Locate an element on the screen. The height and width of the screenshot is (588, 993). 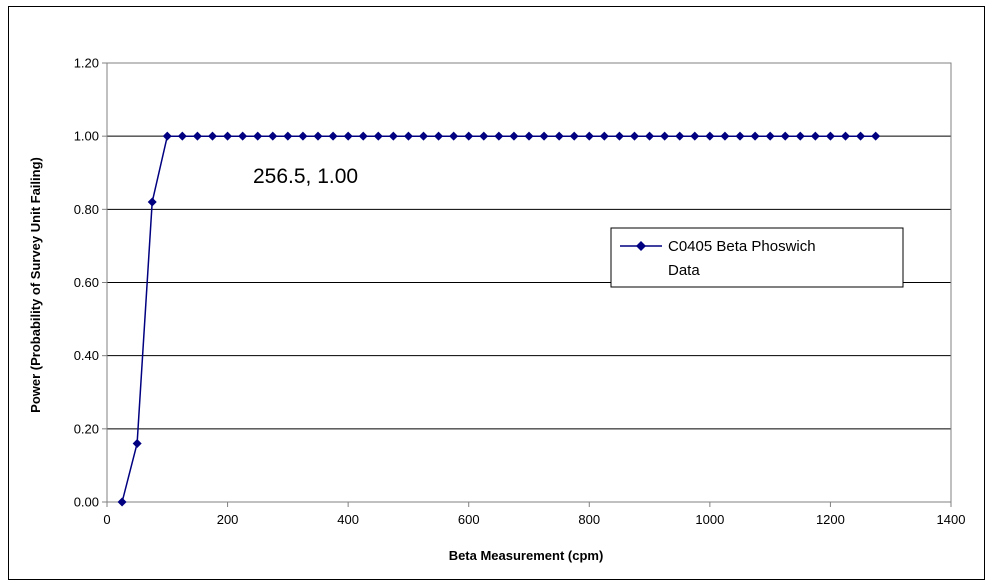
legend-marker is located at coordinates (641, 246).